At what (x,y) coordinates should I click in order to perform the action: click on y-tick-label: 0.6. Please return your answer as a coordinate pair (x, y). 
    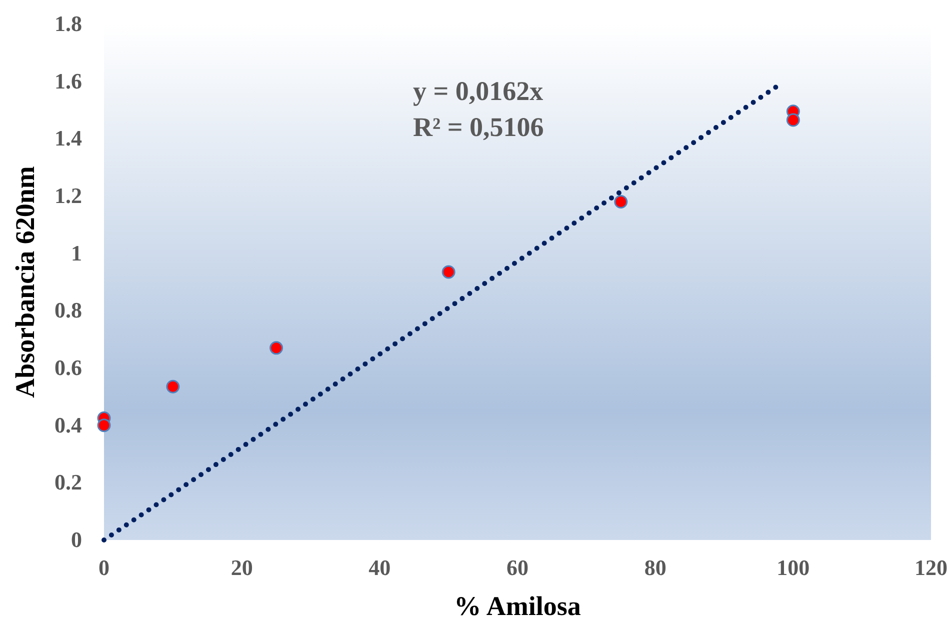
    Looking at the image, I should click on (68, 367).